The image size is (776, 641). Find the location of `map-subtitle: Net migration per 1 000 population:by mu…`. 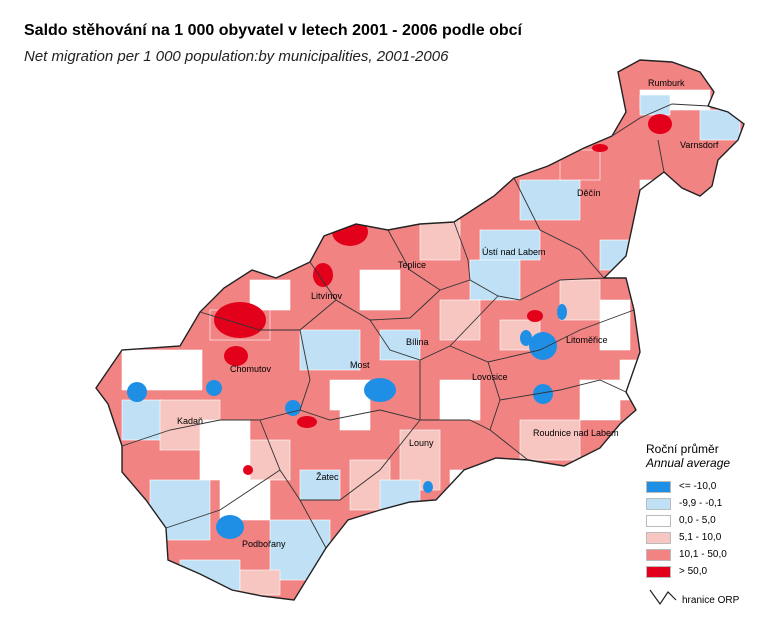

map-subtitle: Net migration per 1 000 population:by mu… is located at coordinates (236, 56).